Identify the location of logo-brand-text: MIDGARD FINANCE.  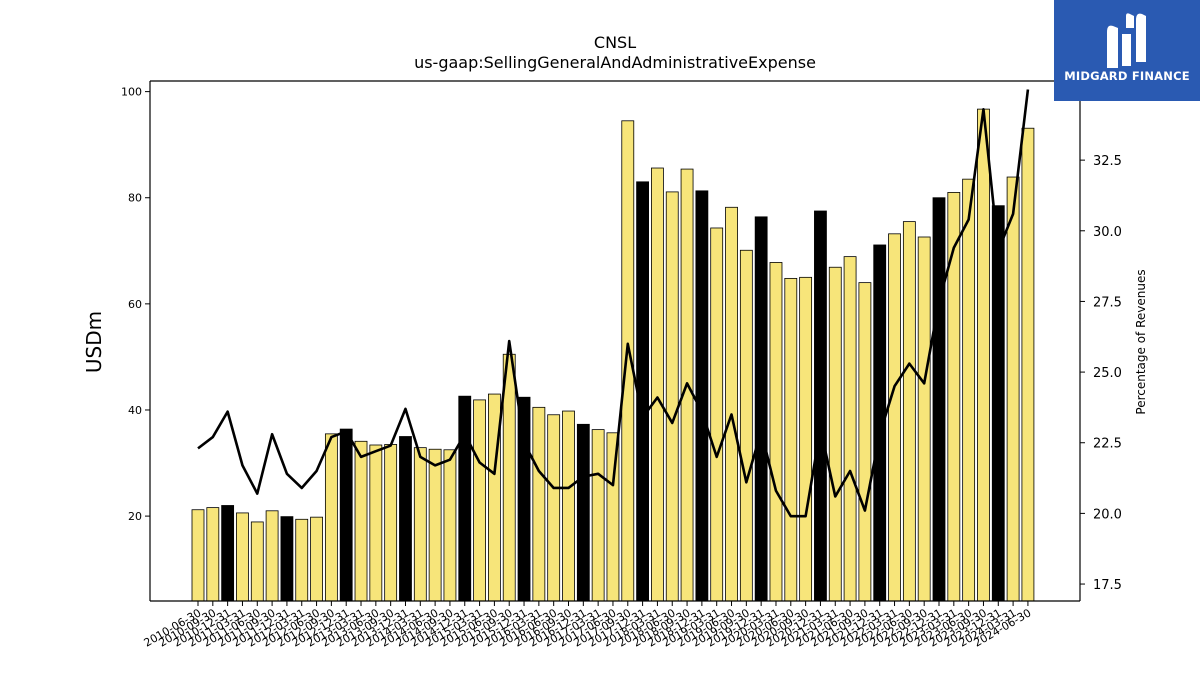
(1127, 76).